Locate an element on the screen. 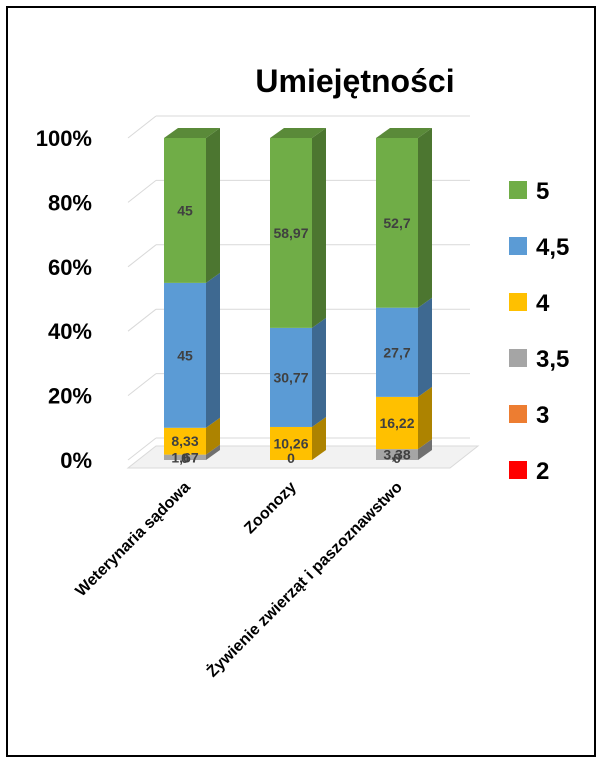  y-tick-label: 0% is located at coordinates (76, 460).